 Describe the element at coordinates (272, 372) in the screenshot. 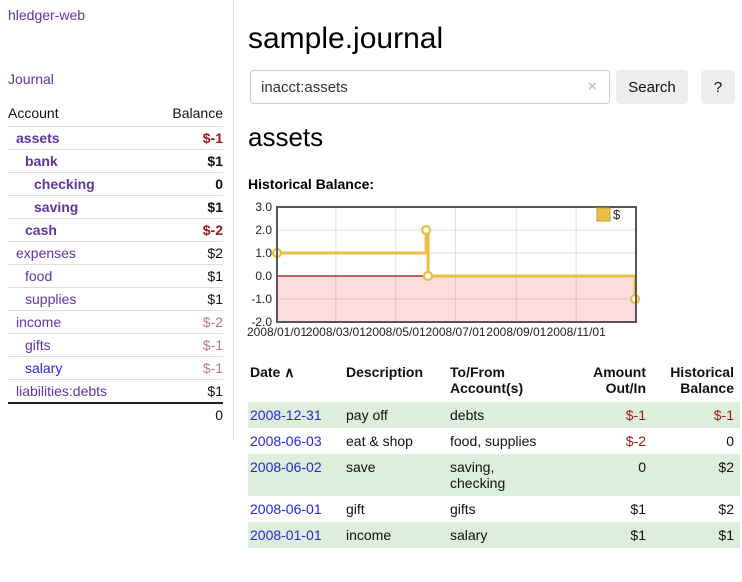

I see `register-header-date: Date ∧` at that location.